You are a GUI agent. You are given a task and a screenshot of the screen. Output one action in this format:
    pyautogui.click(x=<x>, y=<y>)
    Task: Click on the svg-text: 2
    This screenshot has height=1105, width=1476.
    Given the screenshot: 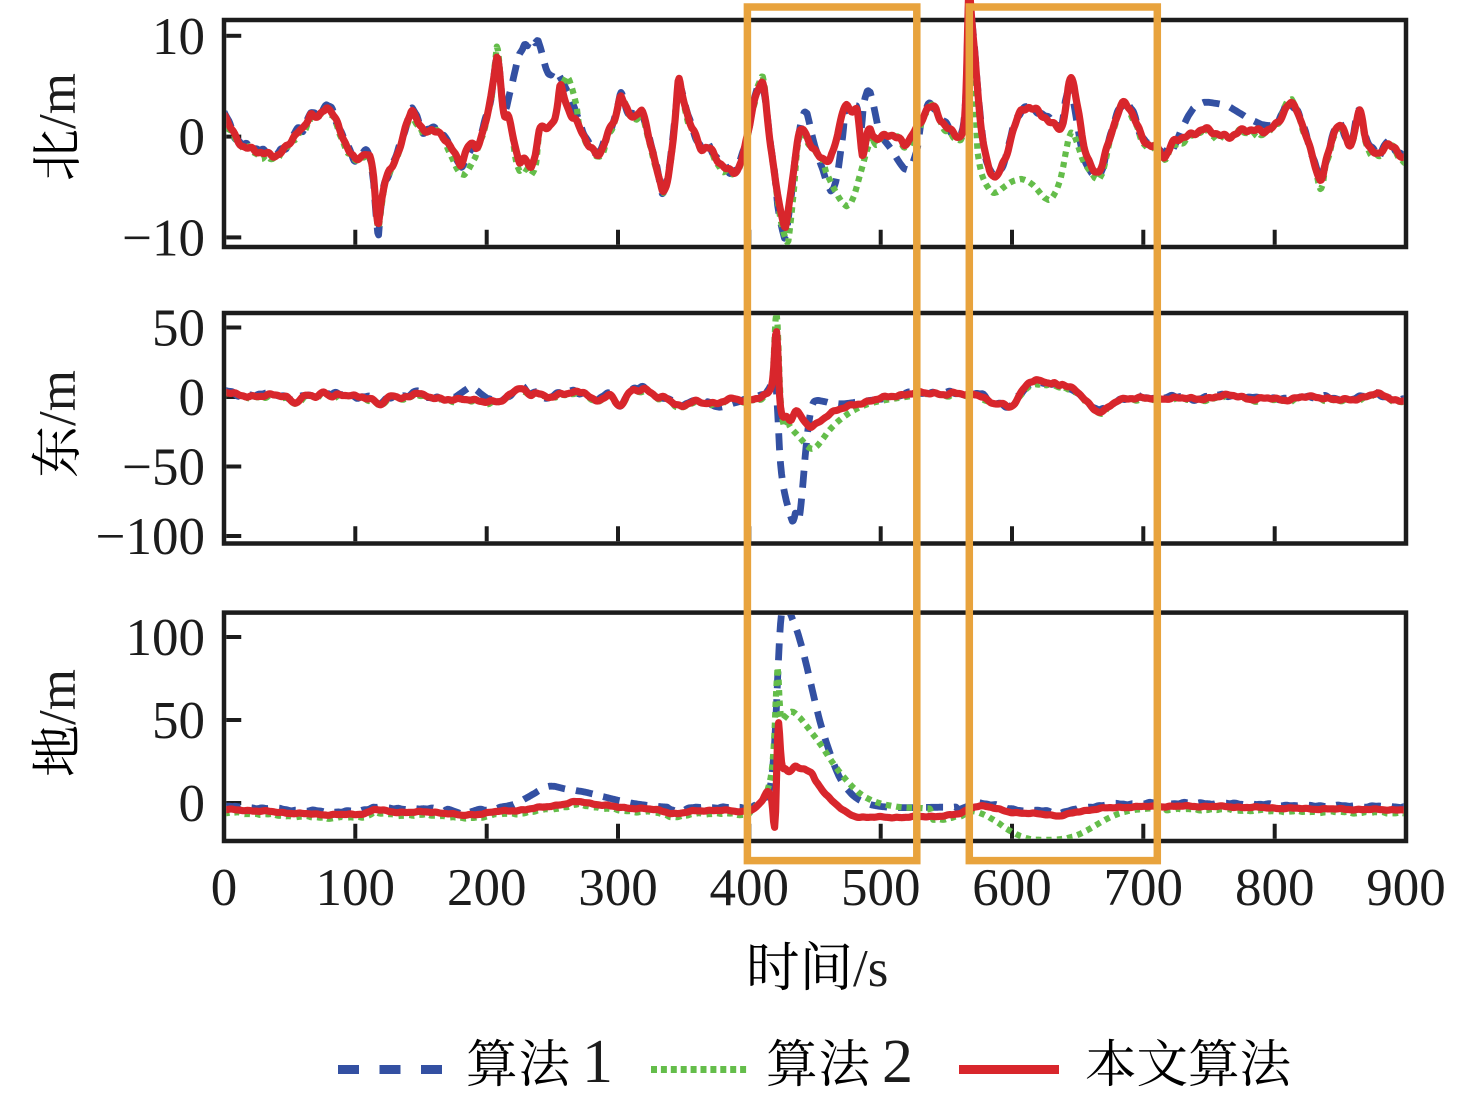 What is the action you would take?
    pyautogui.click(x=897, y=1062)
    